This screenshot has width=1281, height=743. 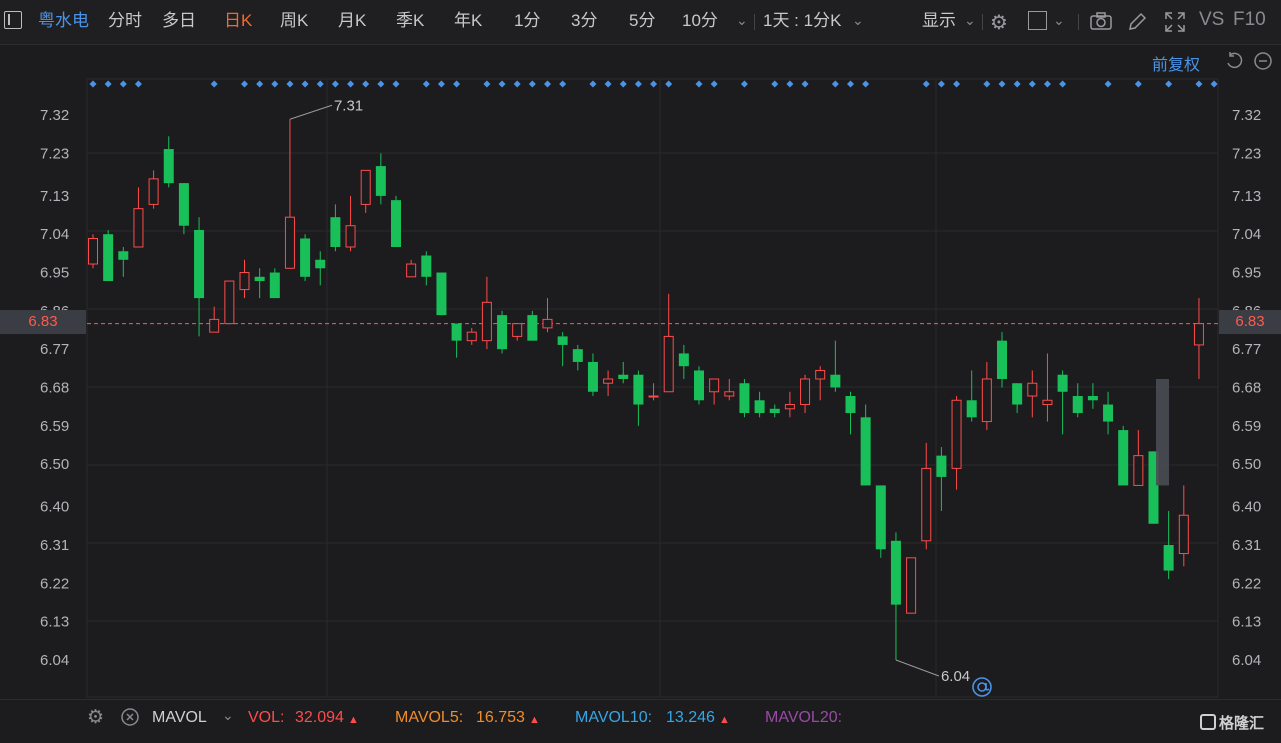 I want to click on hover-highlight-bar, so click(x=1162, y=432).